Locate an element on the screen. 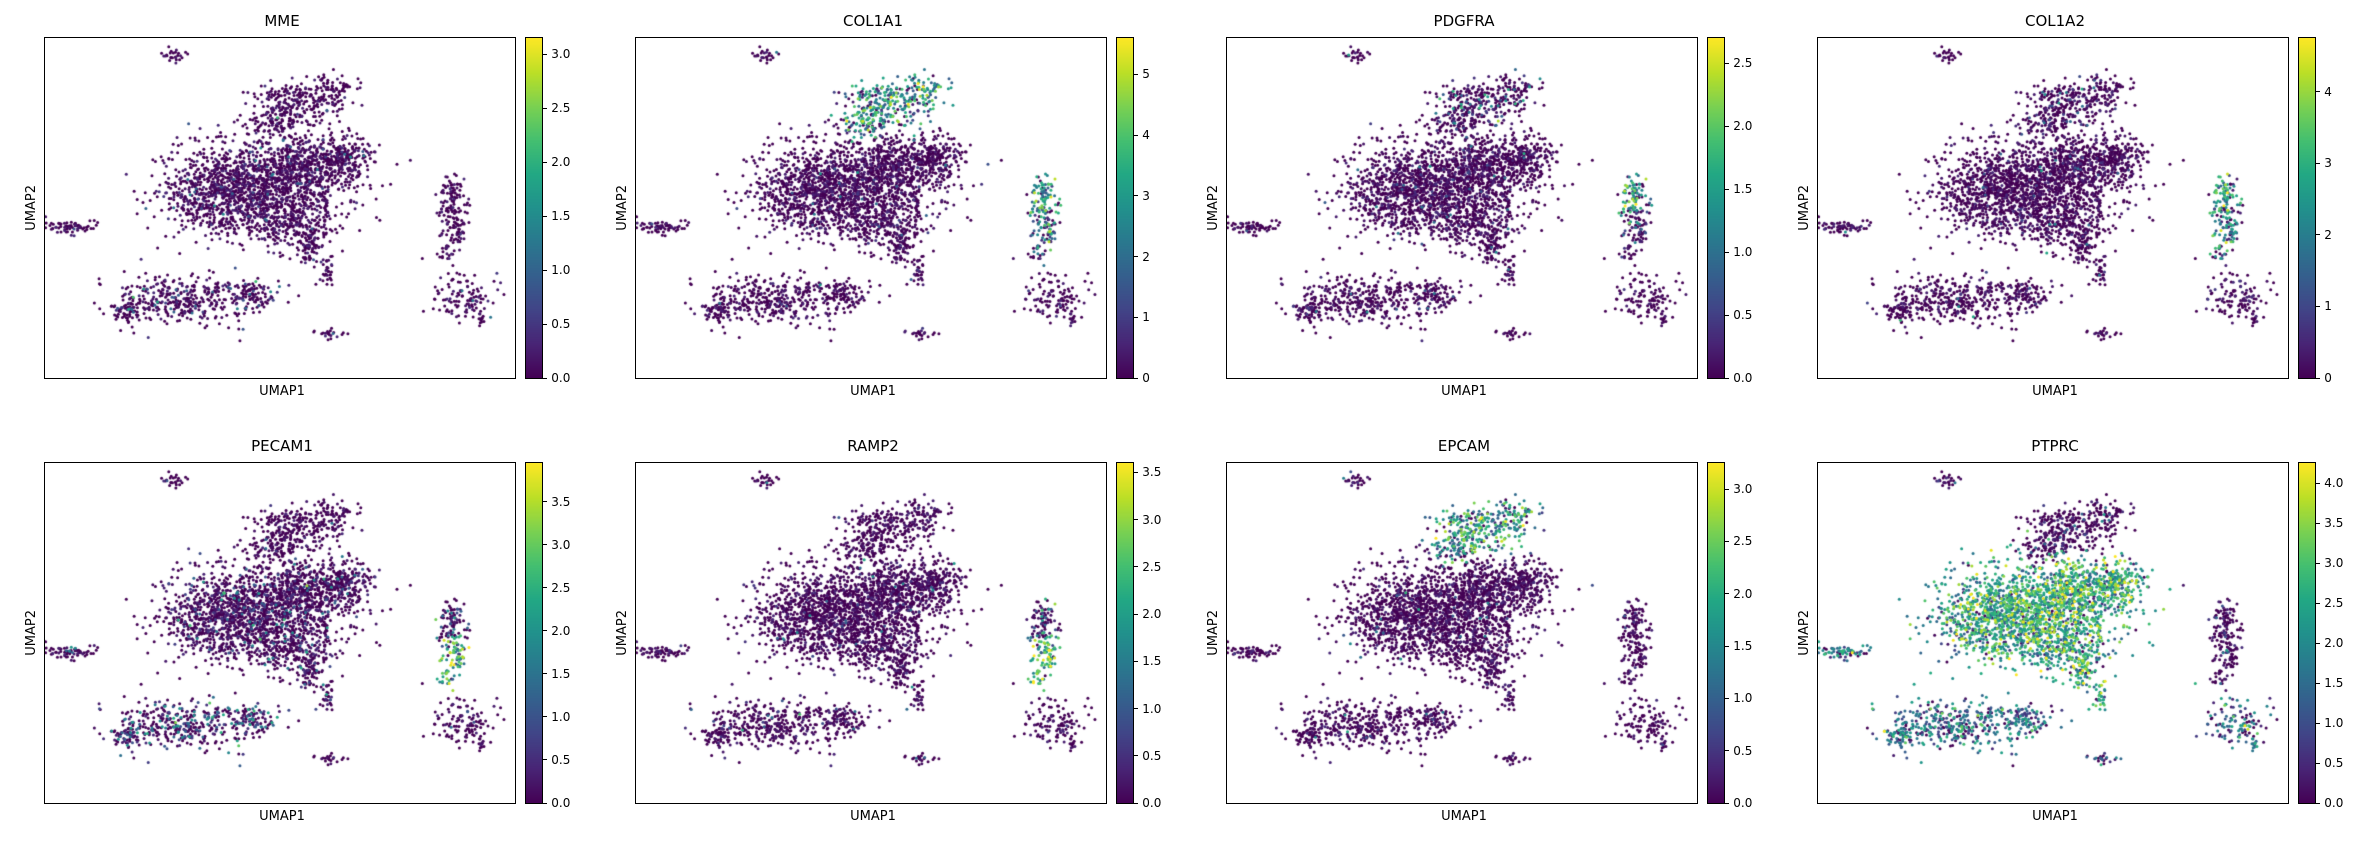  colorbar-wrap: 0.0 0.5 1.0 1.5 2.0 2.5 3.0 3.5 is located at coordinates (1149, 636).